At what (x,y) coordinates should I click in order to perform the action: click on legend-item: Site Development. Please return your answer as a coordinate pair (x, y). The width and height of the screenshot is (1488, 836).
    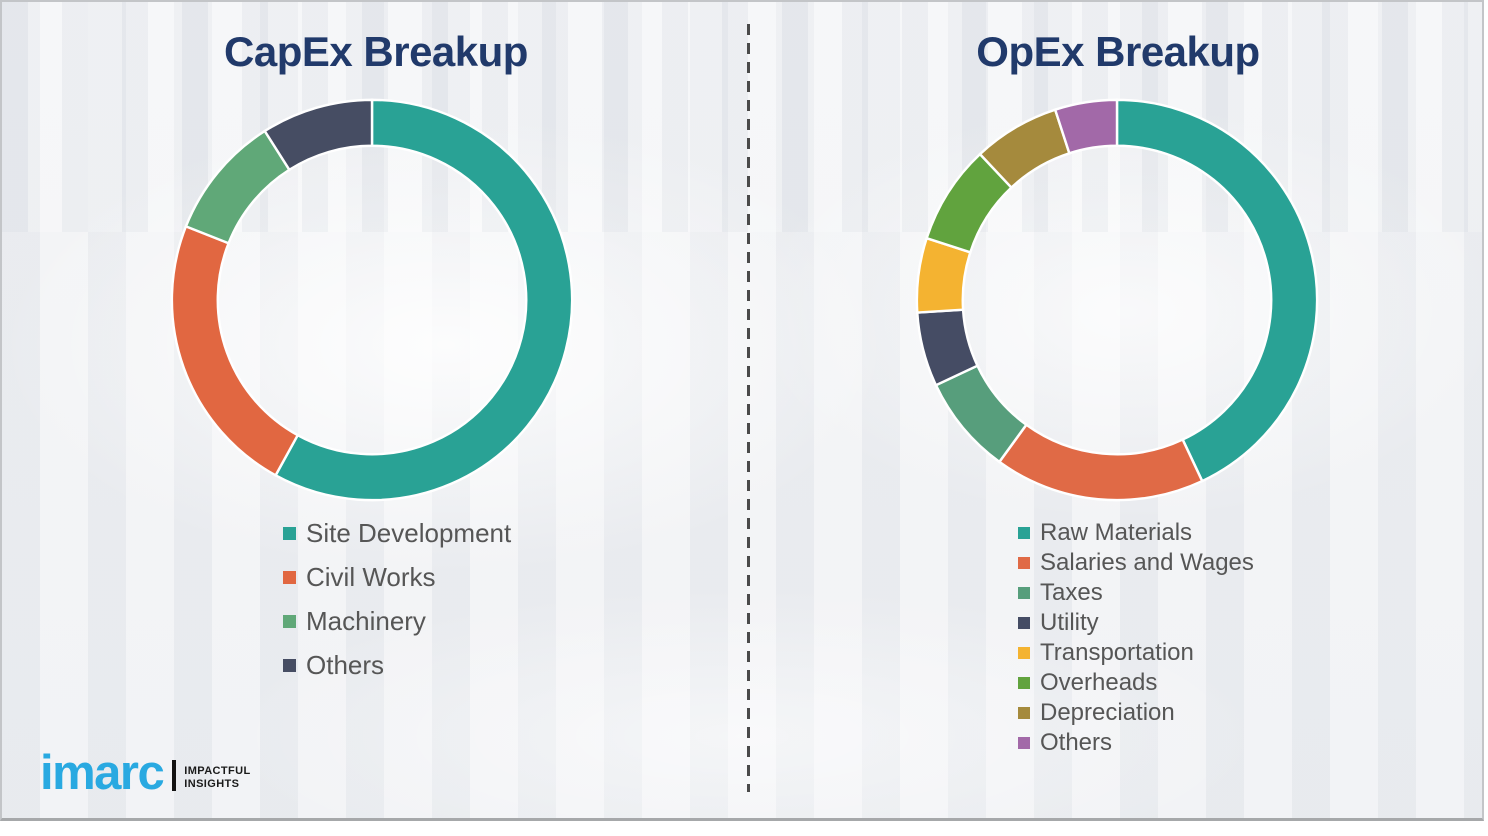
    Looking at the image, I should click on (397, 533).